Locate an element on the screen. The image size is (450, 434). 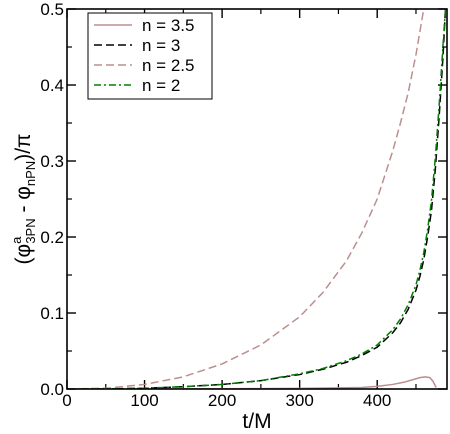
y-tick-label: 0.3 is located at coordinates (52, 161).